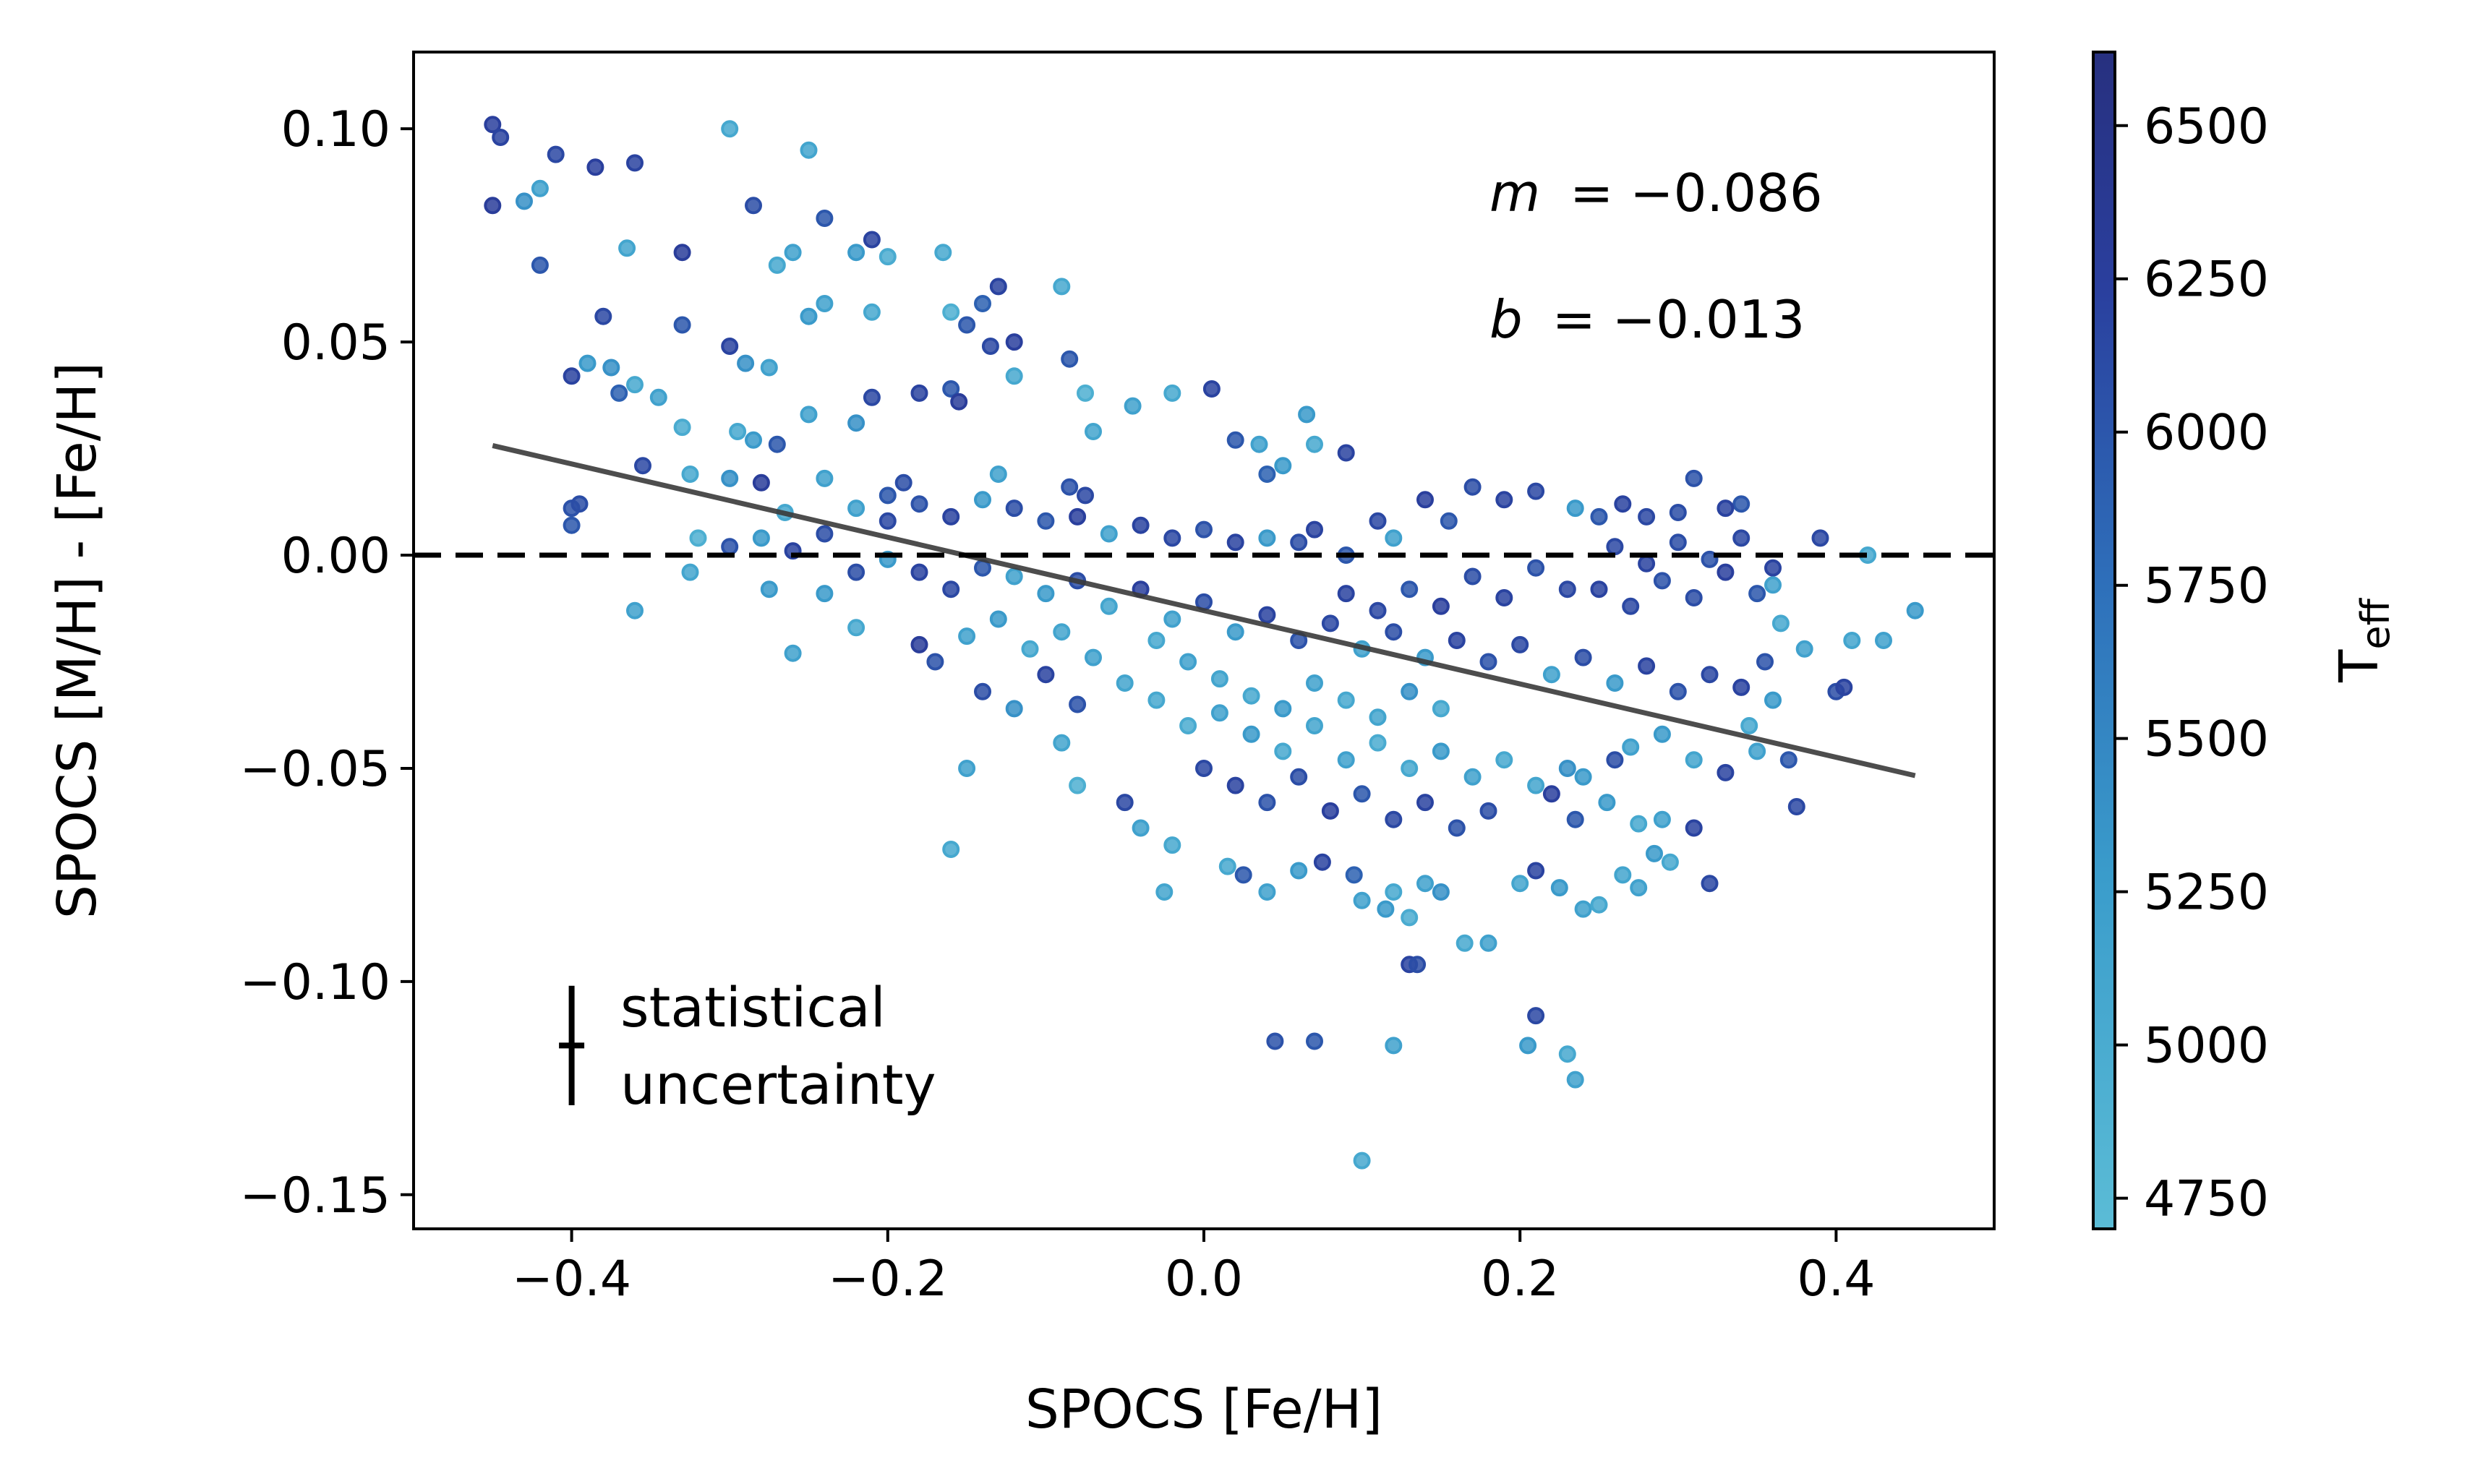 The height and width of the screenshot is (1484, 2475). I want to click on y-axis-ticks: 0.10 0.05 0.00 −0.05 −0.10 −0.15, so click(327, 662).